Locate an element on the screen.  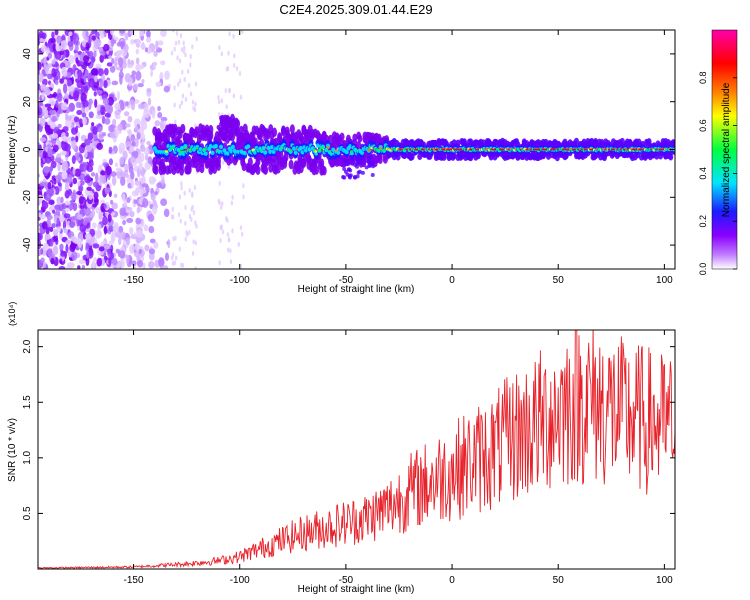
colorbar-ticks: 0.0 0.2 0.4 0.6 0.8 is located at coordinates (717, 173).